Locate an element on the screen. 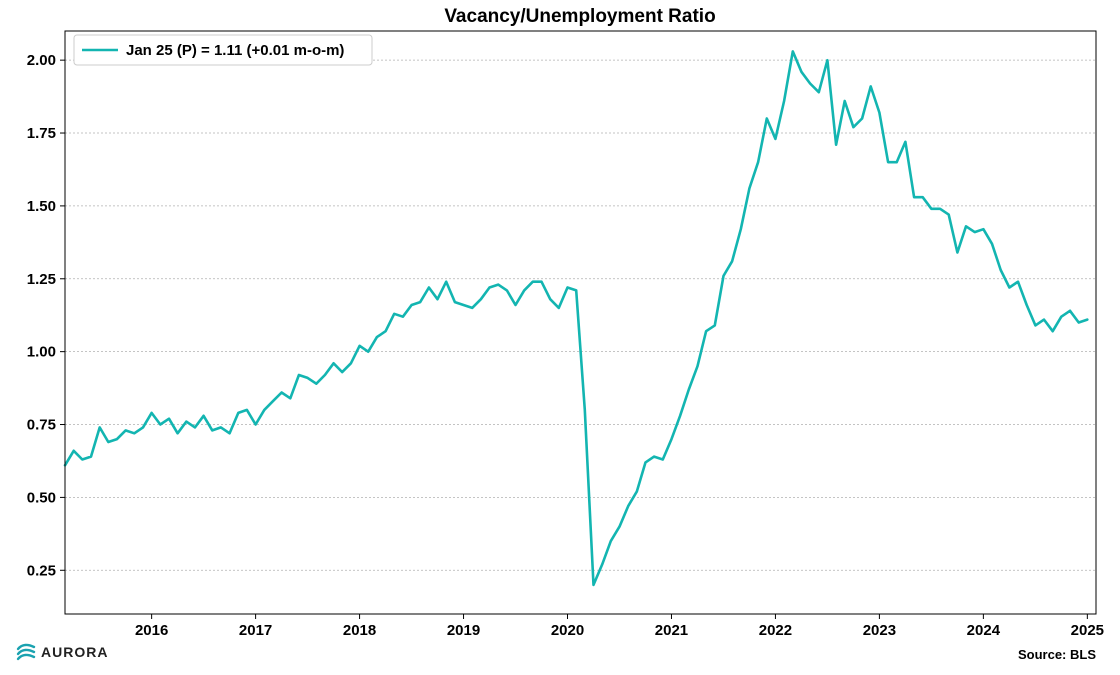  y-tick-label-1.25: 1.25 is located at coordinates (41, 279).